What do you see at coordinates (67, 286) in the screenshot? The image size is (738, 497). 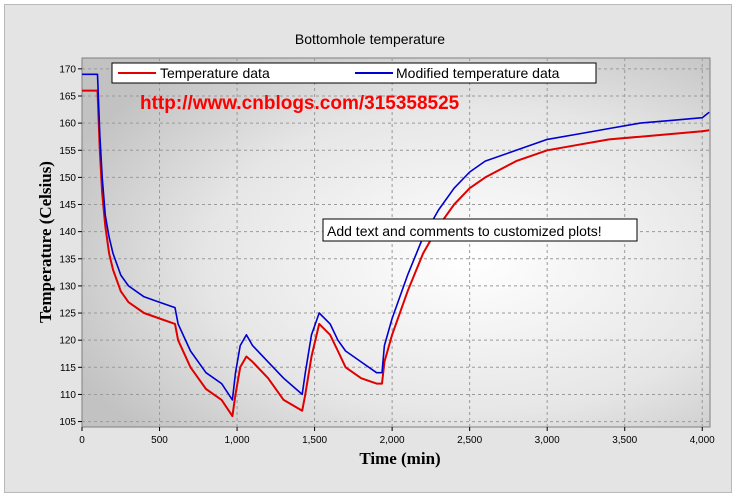 I see `y-tick-label: 130` at bounding box center [67, 286].